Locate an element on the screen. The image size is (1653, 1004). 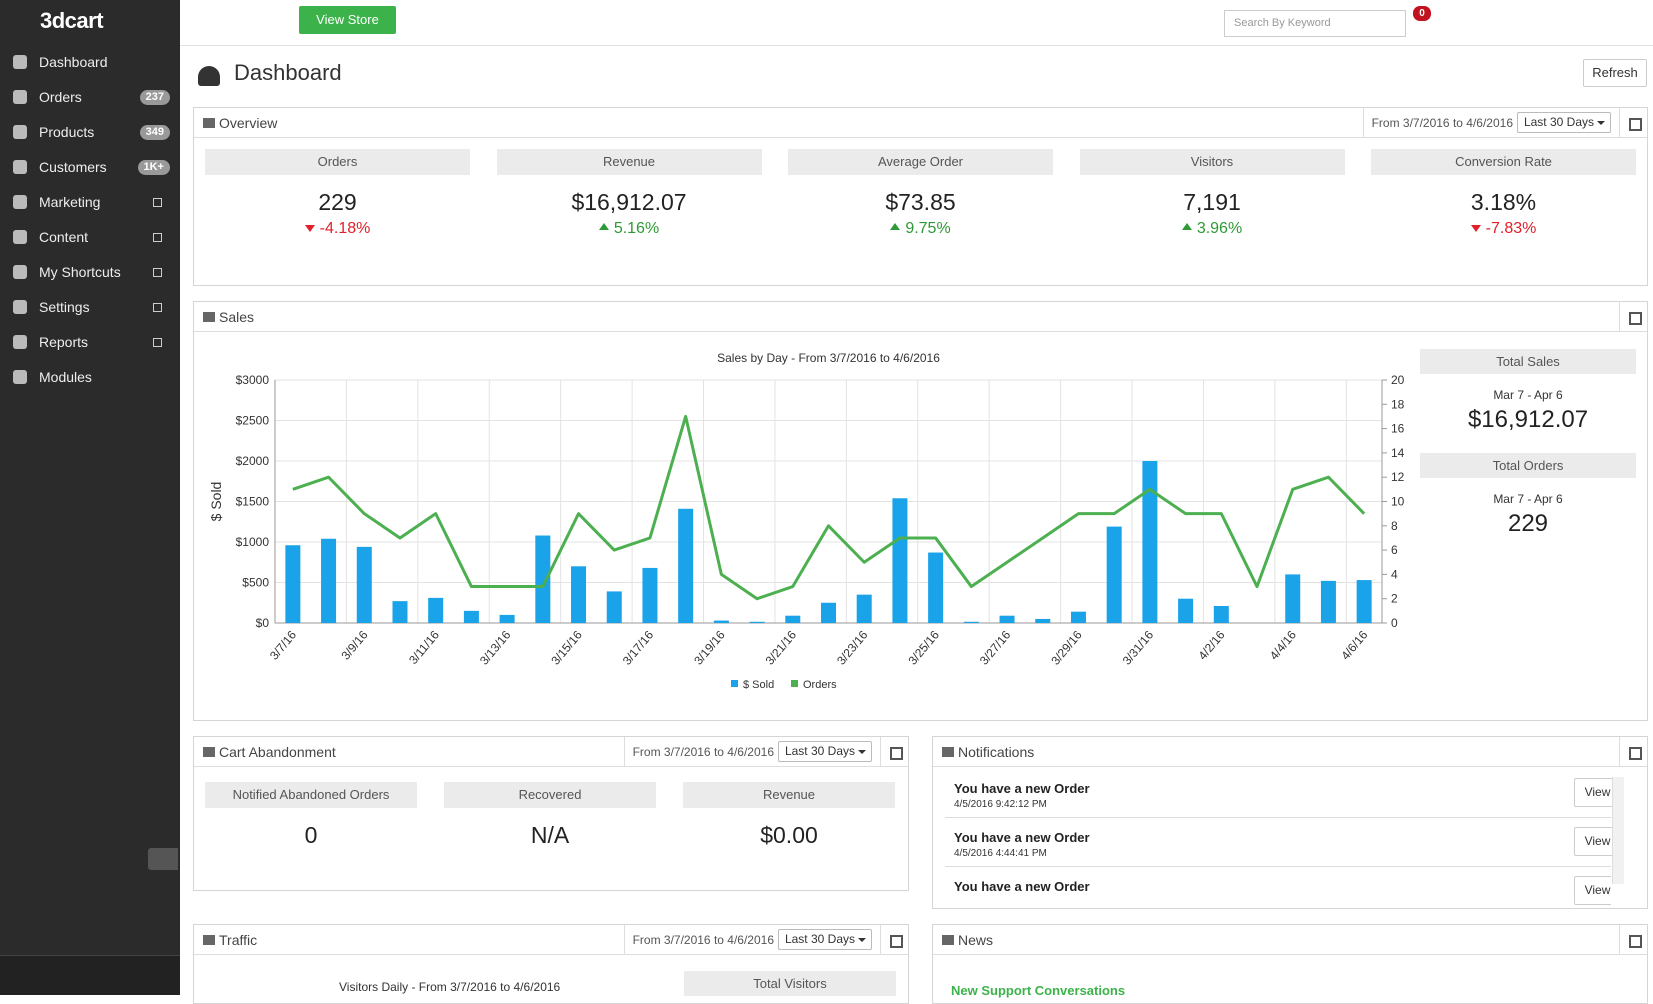
nav-item: Marketing is located at coordinates (90, 202).